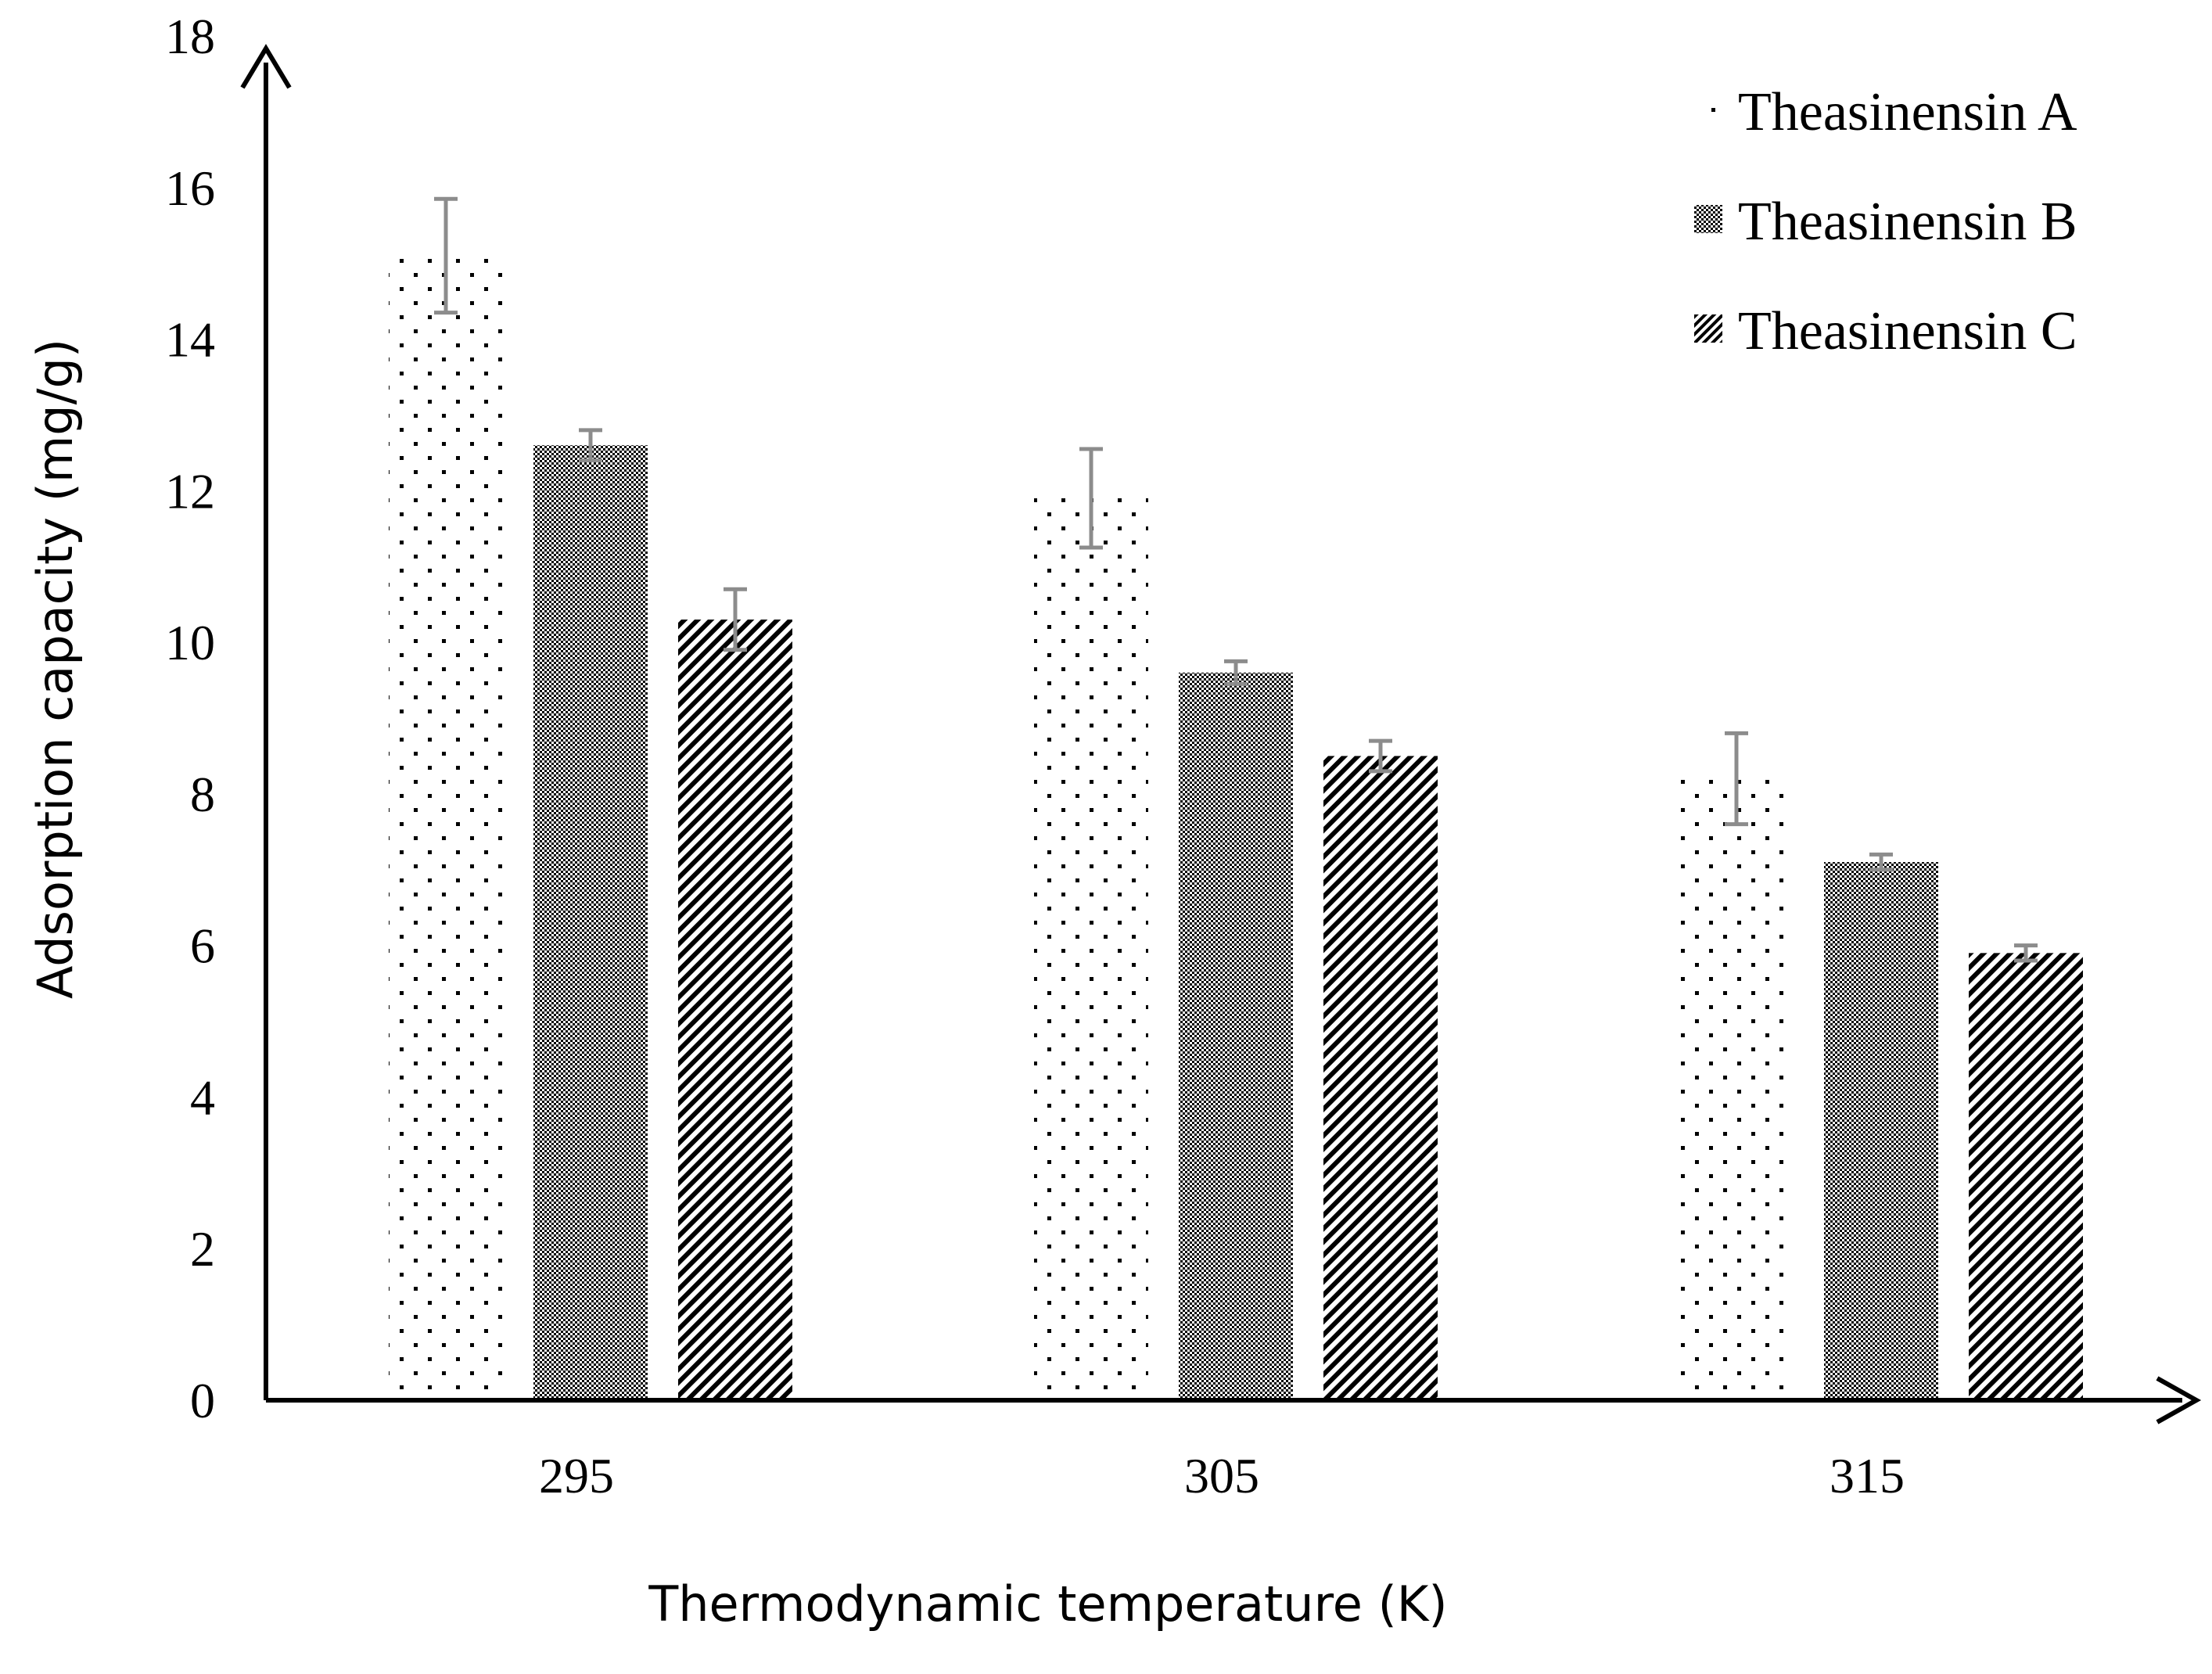 This screenshot has height=1674, width=2212. What do you see at coordinates (202, 1400) in the screenshot?
I see `y-tick-label: 0` at bounding box center [202, 1400].